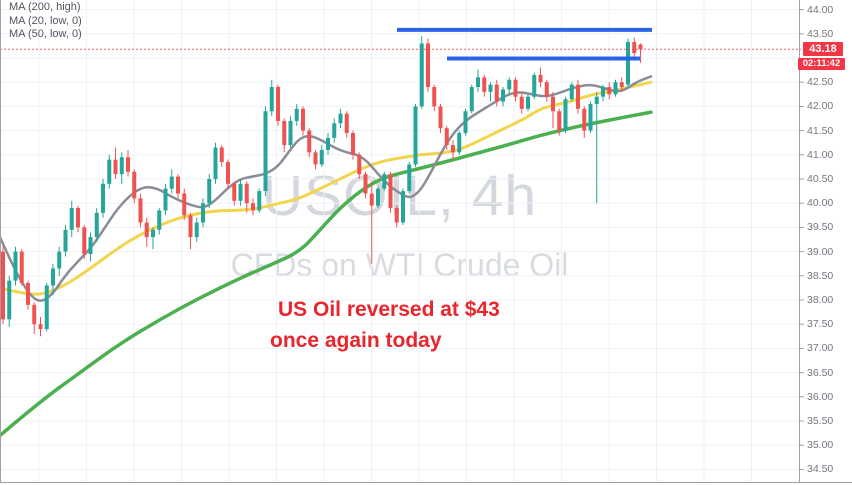 This screenshot has height=485, width=852. I want to click on time-axis, so click(426, 484).